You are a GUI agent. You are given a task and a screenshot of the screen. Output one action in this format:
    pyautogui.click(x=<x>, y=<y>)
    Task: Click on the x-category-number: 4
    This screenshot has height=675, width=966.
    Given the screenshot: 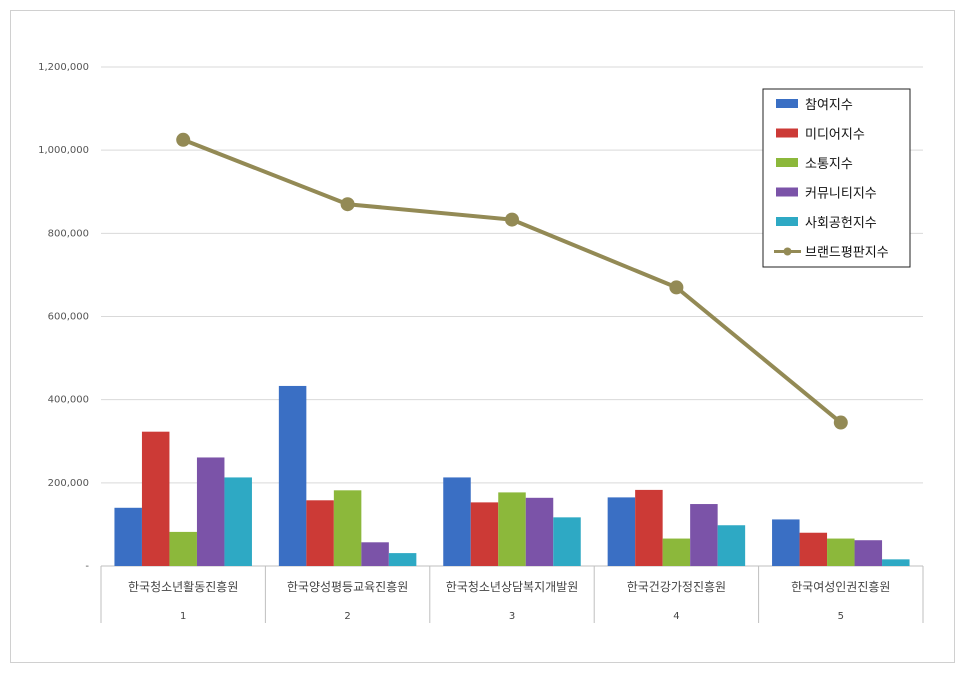 What is the action you would take?
    pyautogui.click(x=676, y=616)
    